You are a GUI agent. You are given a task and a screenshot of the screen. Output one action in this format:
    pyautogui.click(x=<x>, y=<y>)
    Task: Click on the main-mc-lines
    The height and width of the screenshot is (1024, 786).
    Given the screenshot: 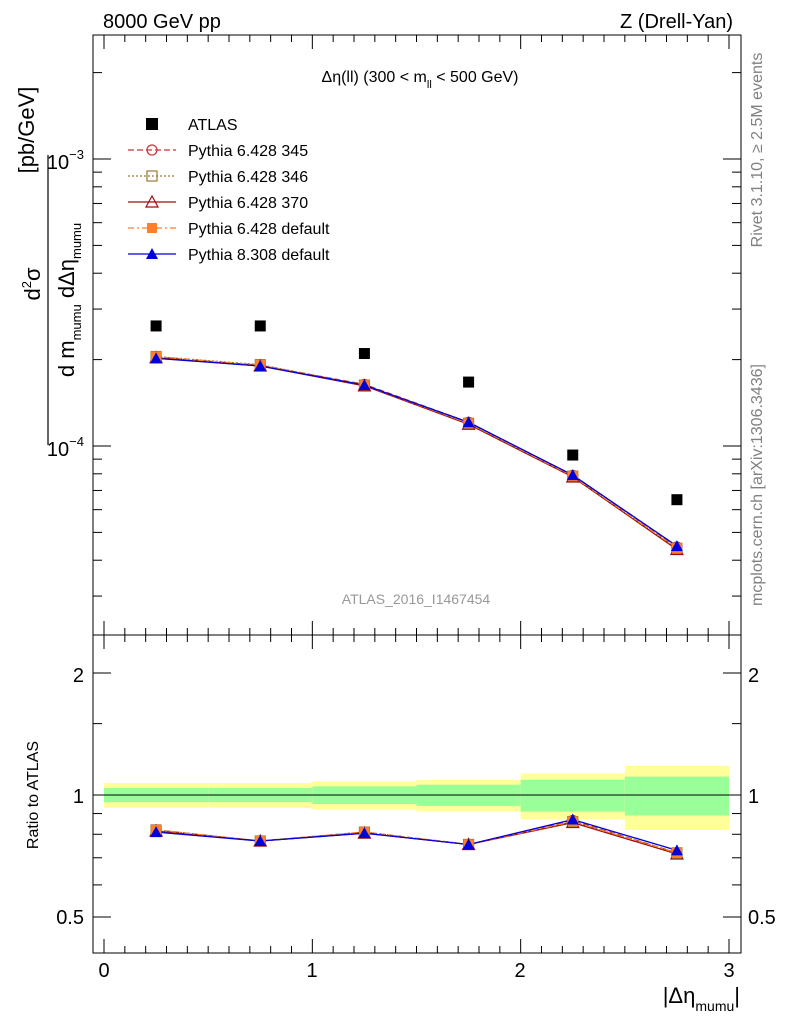 What is the action you would take?
    pyautogui.click(x=417, y=453)
    